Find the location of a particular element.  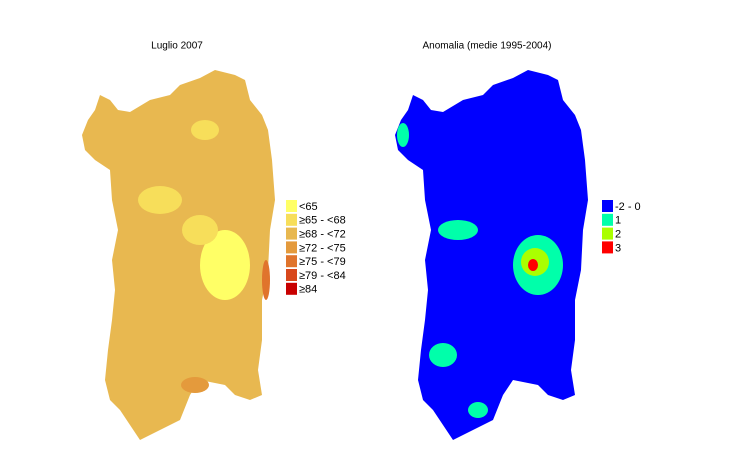

legend-label: 1 is located at coordinates (618, 221).